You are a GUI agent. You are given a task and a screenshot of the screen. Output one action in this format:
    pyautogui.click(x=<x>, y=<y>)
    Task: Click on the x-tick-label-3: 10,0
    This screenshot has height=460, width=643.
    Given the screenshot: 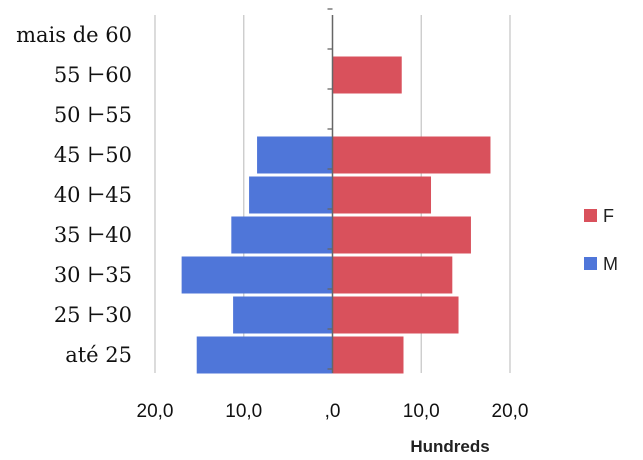 What is the action you would take?
    pyautogui.click(x=421, y=411)
    